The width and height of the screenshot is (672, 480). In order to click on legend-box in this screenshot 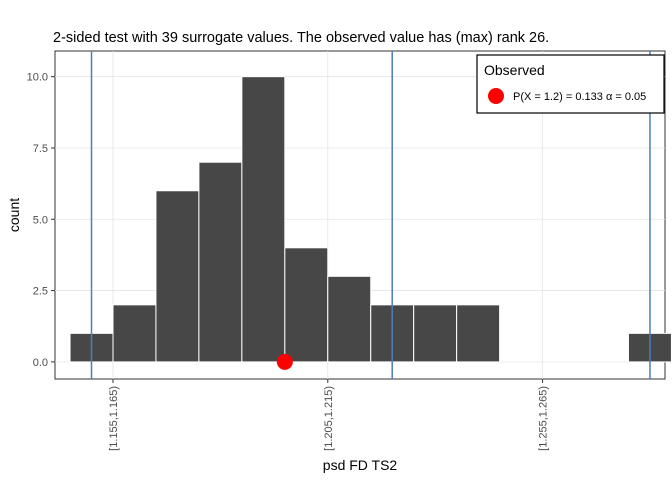, I will do `click(570, 84)`.